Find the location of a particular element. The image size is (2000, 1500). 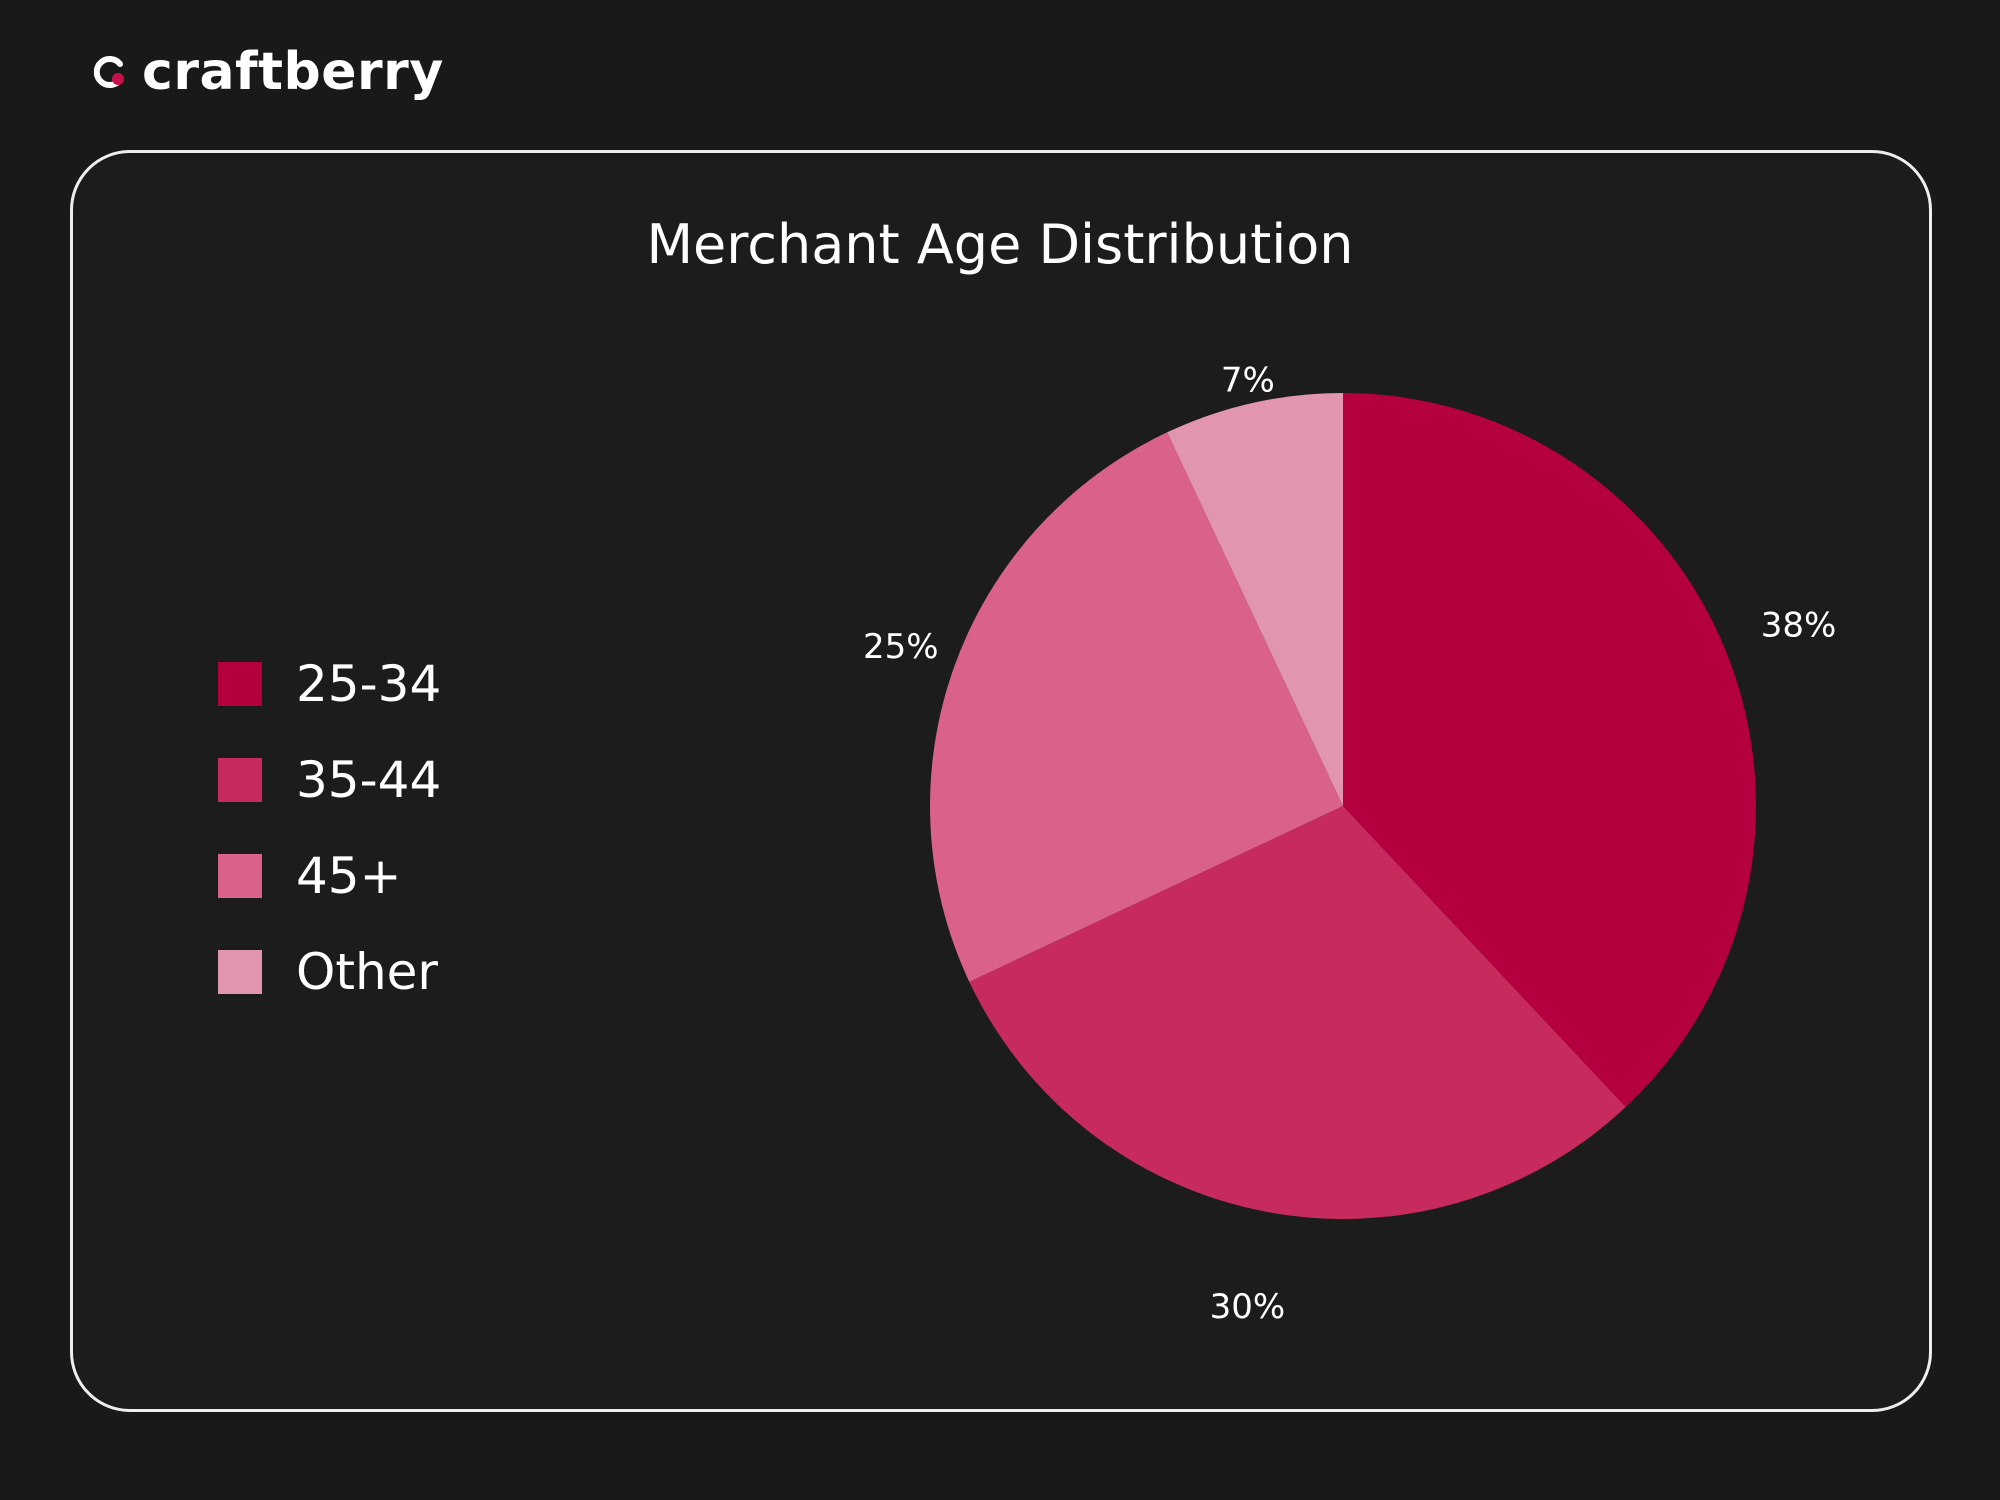

chart-title: Merchant Age Distribution is located at coordinates (1000, 244).